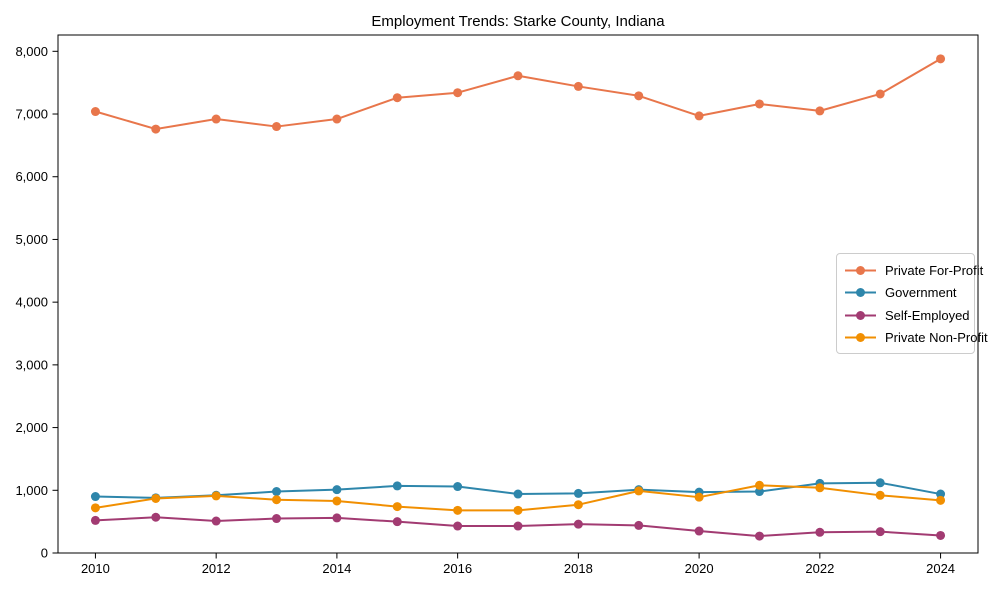  I want to click on legend-item: Government, so click(905, 293).